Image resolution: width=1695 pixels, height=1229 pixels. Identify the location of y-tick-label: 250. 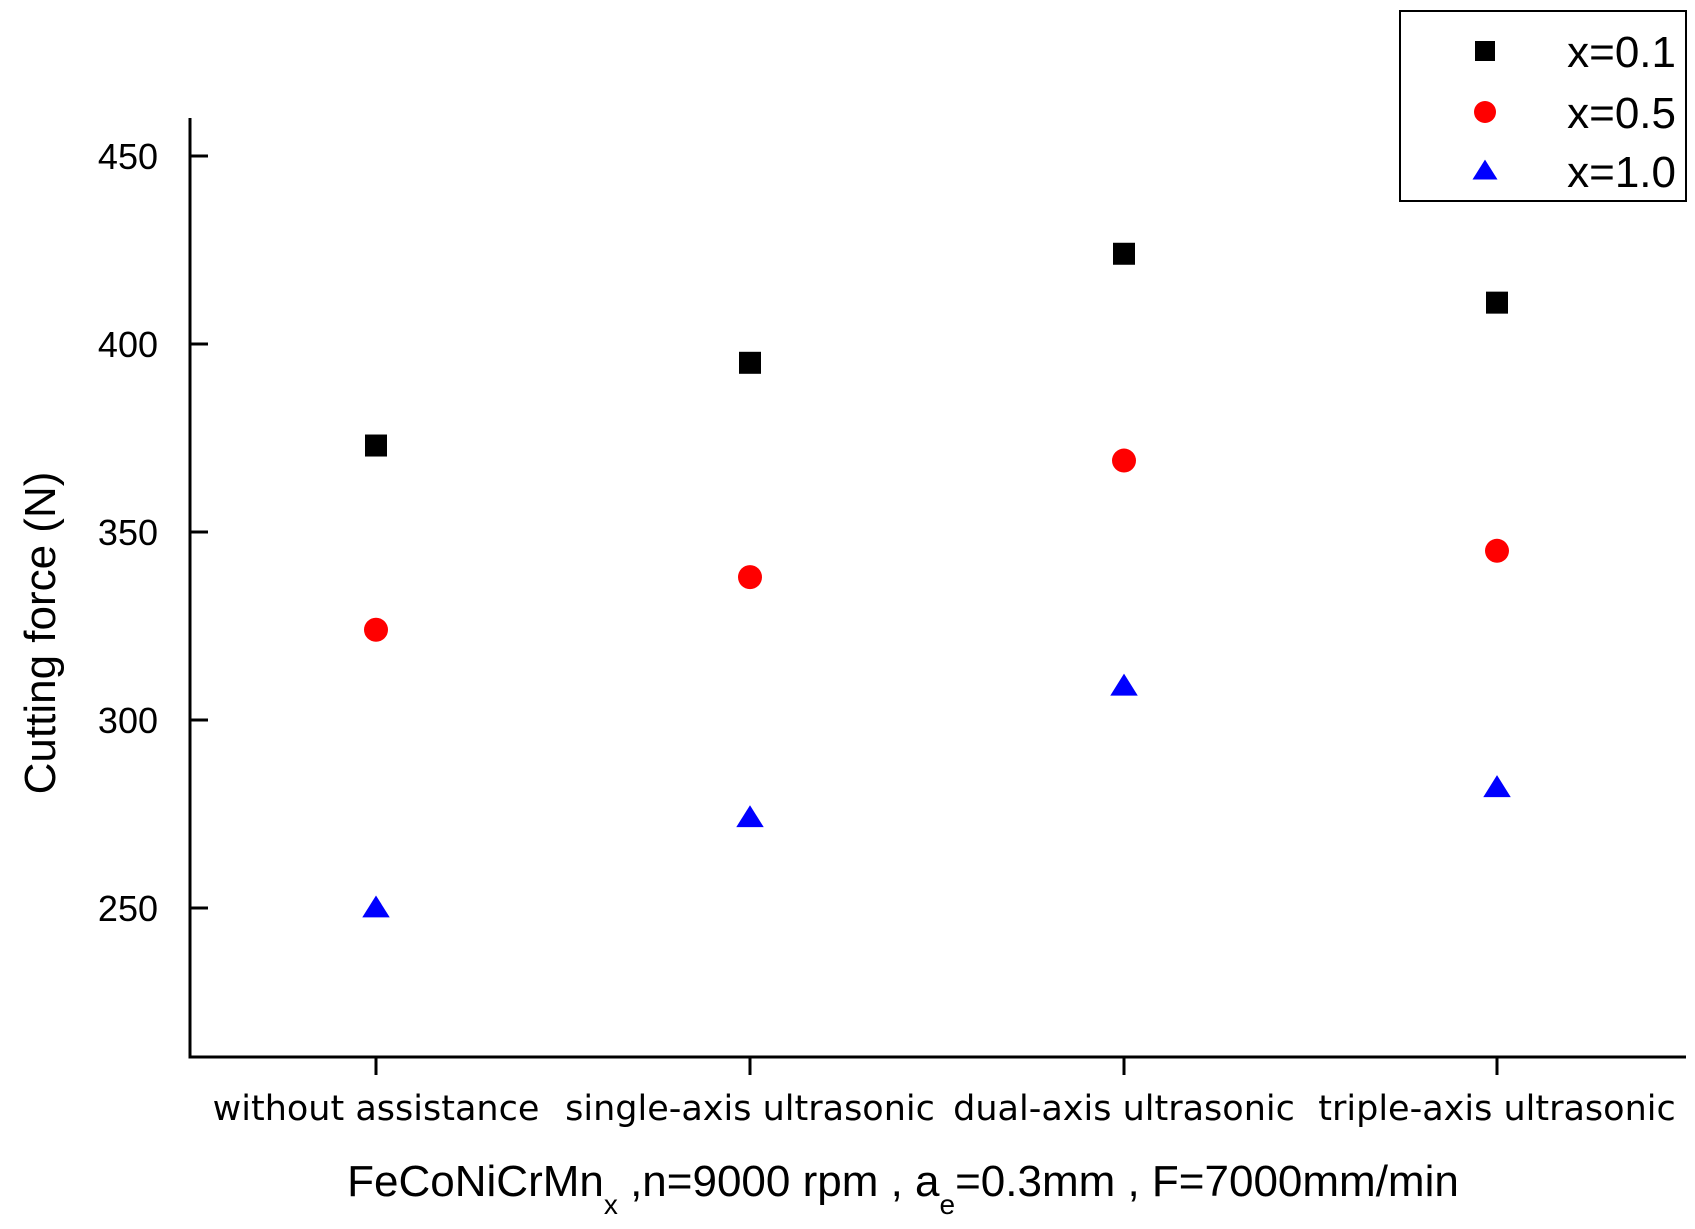
(128, 908).